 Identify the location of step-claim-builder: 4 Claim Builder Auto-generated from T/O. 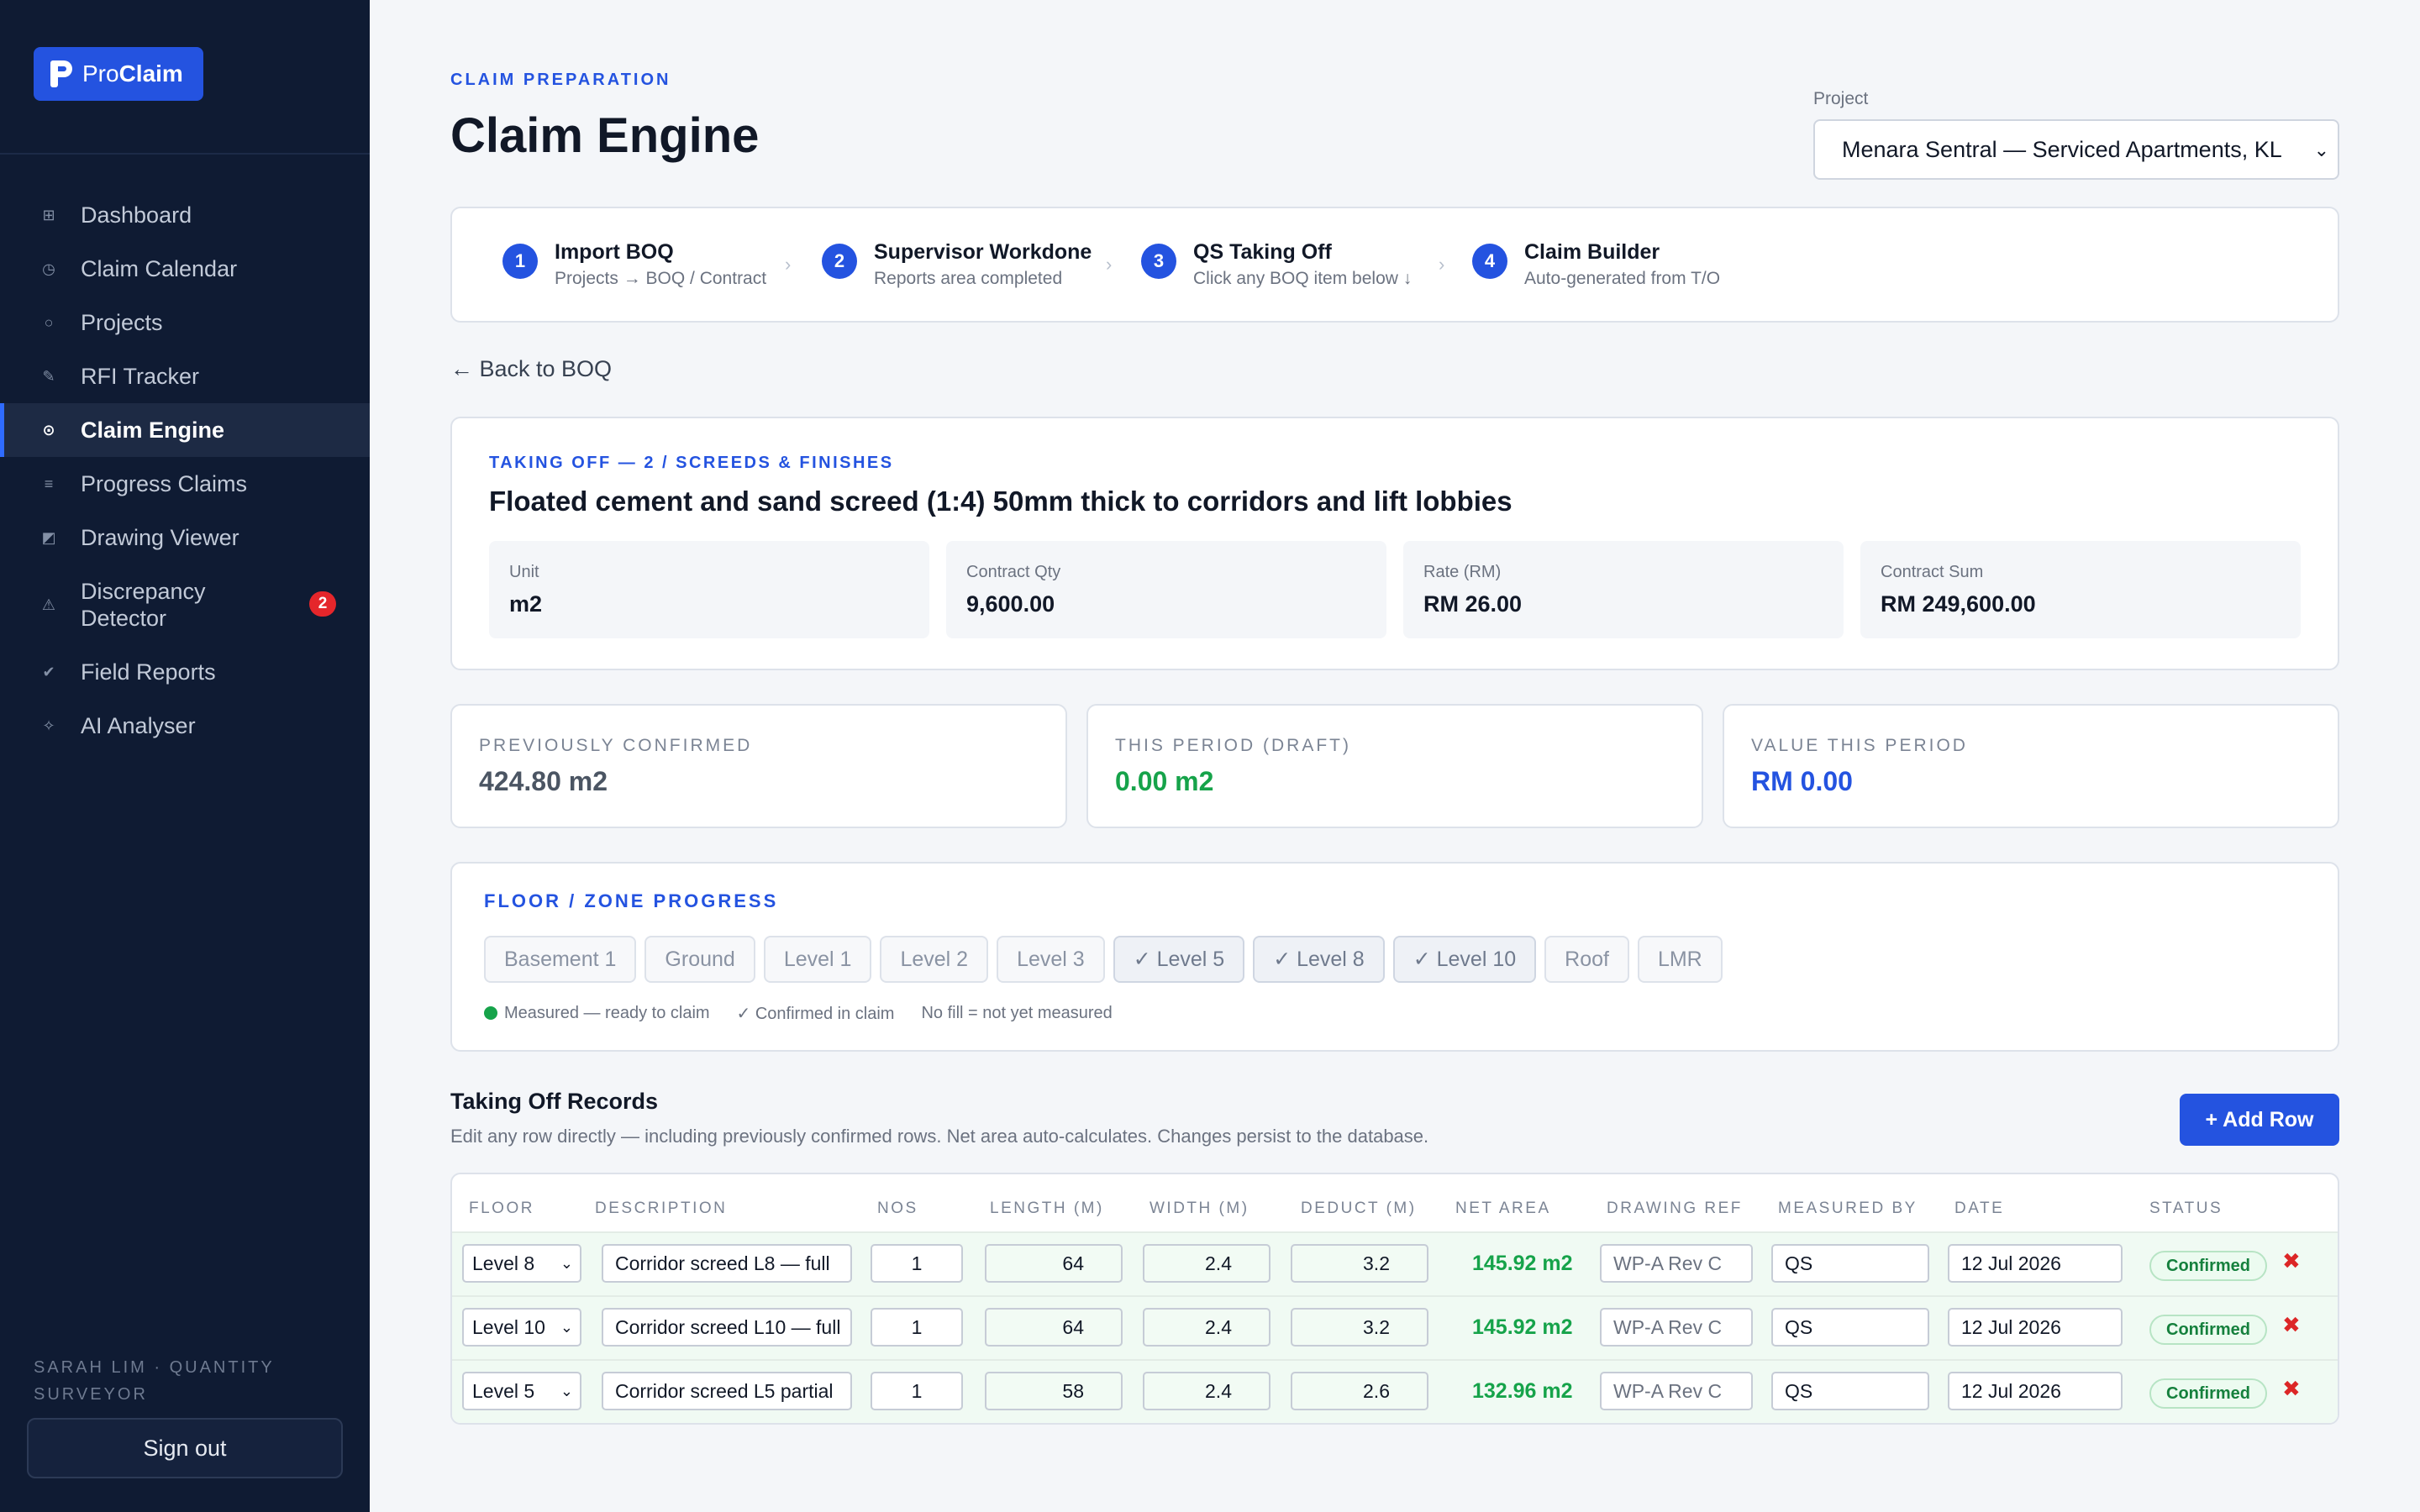
(1596, 265).